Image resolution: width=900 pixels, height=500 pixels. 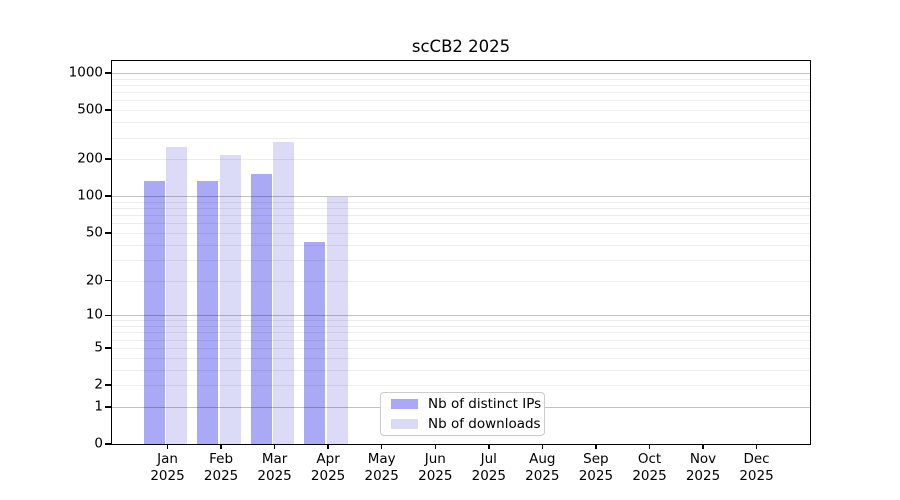 I want to click on legend-item-distinct-ips: Nb of distinct IPs, so click(x=467, y=404).